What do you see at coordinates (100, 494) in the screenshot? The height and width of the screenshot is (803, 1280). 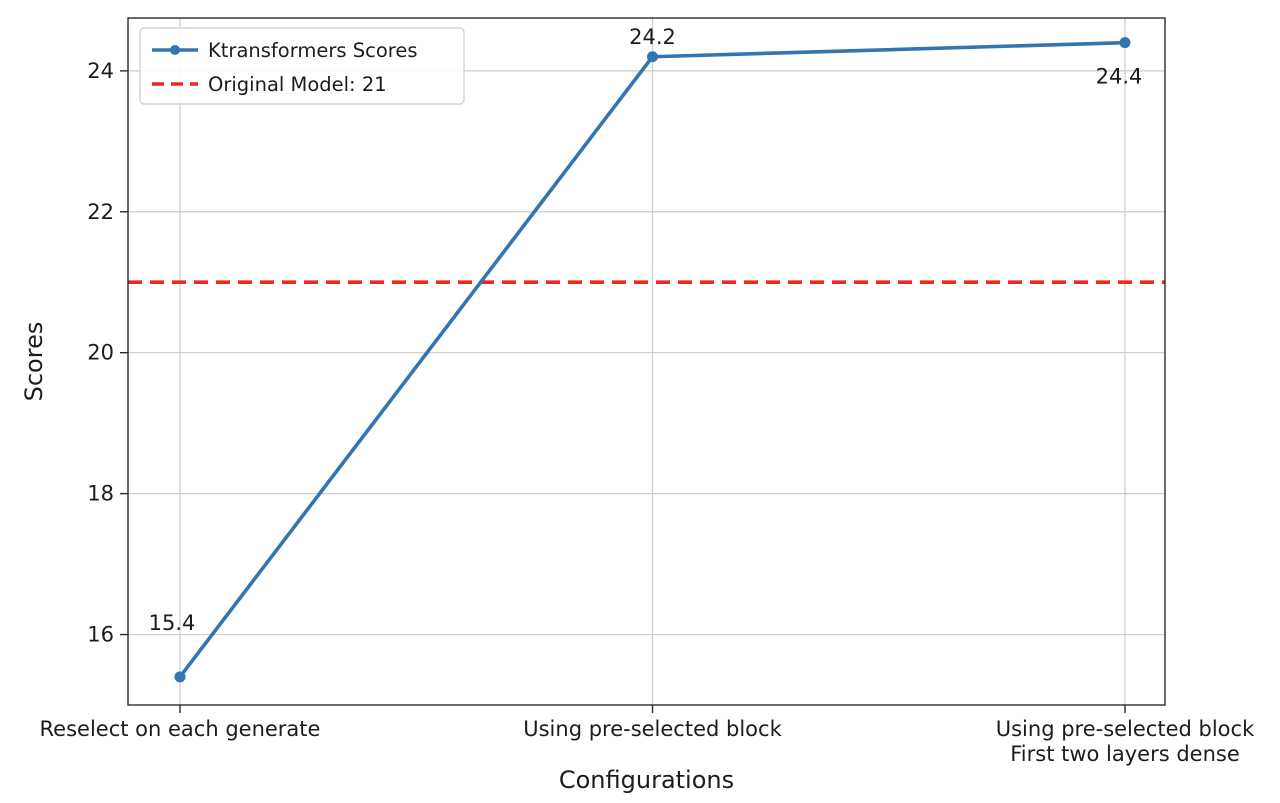 I see `y-tick-label: 18` at bounding box center [100, 494].